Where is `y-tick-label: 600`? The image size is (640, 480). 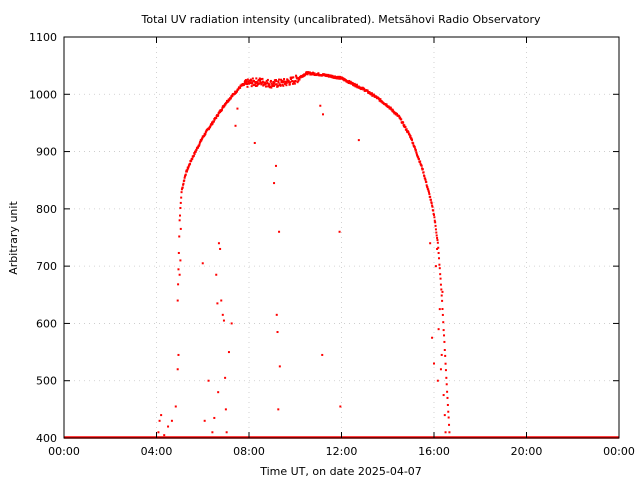 y-tick-label: 600 is located at coordinates (46, 323).